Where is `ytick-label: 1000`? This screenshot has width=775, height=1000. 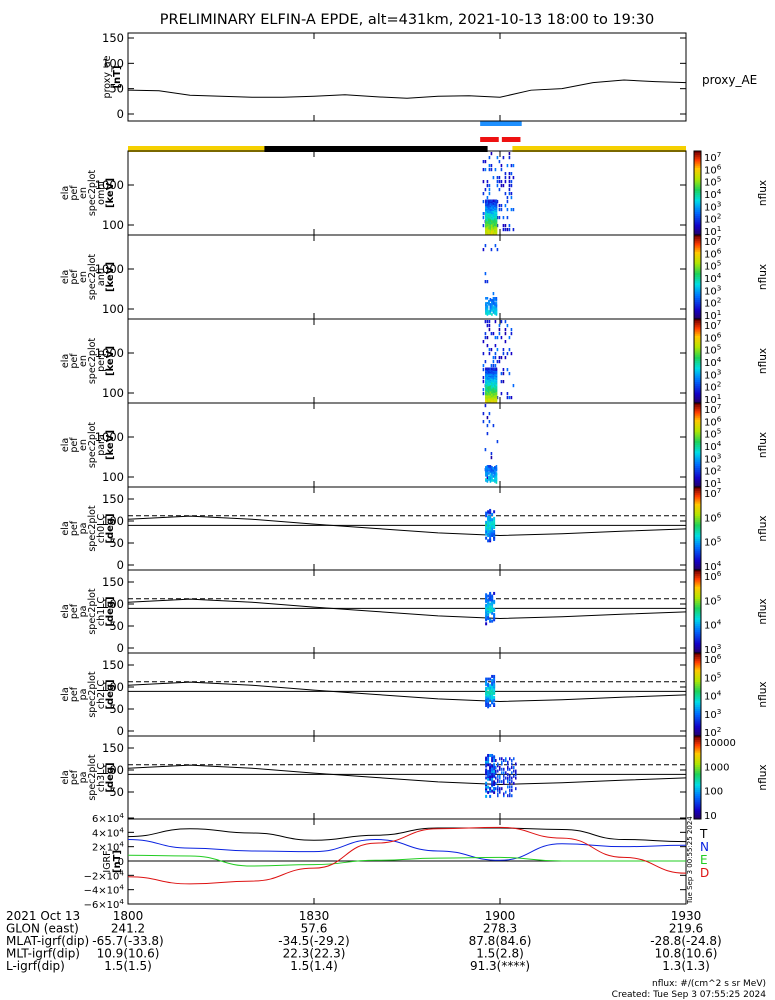 ytick-label: 1000 is located at coordinates (109, 185).